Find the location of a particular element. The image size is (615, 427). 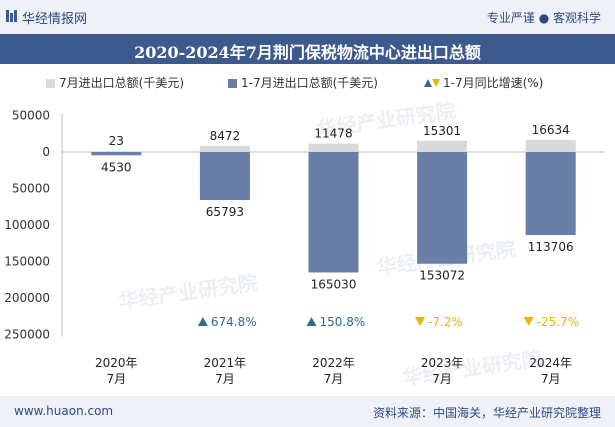

y-tick-label: 150000 is located at coordinates (27, 262).